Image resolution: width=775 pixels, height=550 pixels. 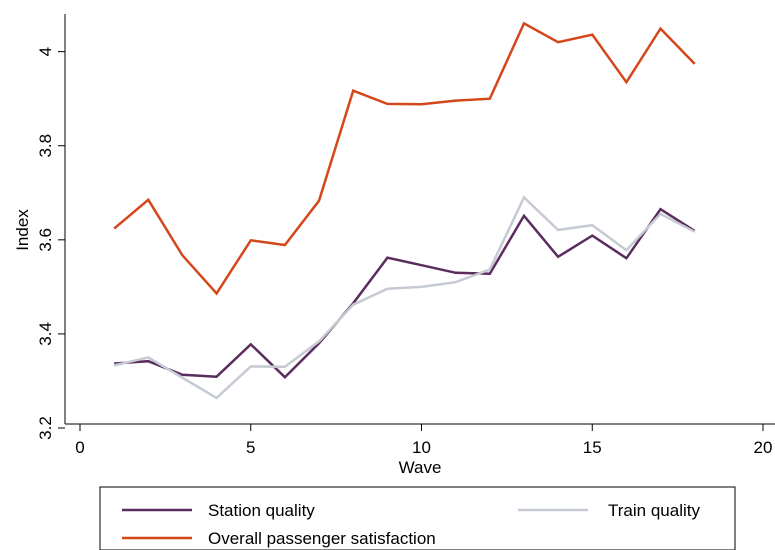 What do you see at coordinates (45, 428) in the screenshot?
I see `y-tick-label: 3.2` at bounding box center [45, 428].